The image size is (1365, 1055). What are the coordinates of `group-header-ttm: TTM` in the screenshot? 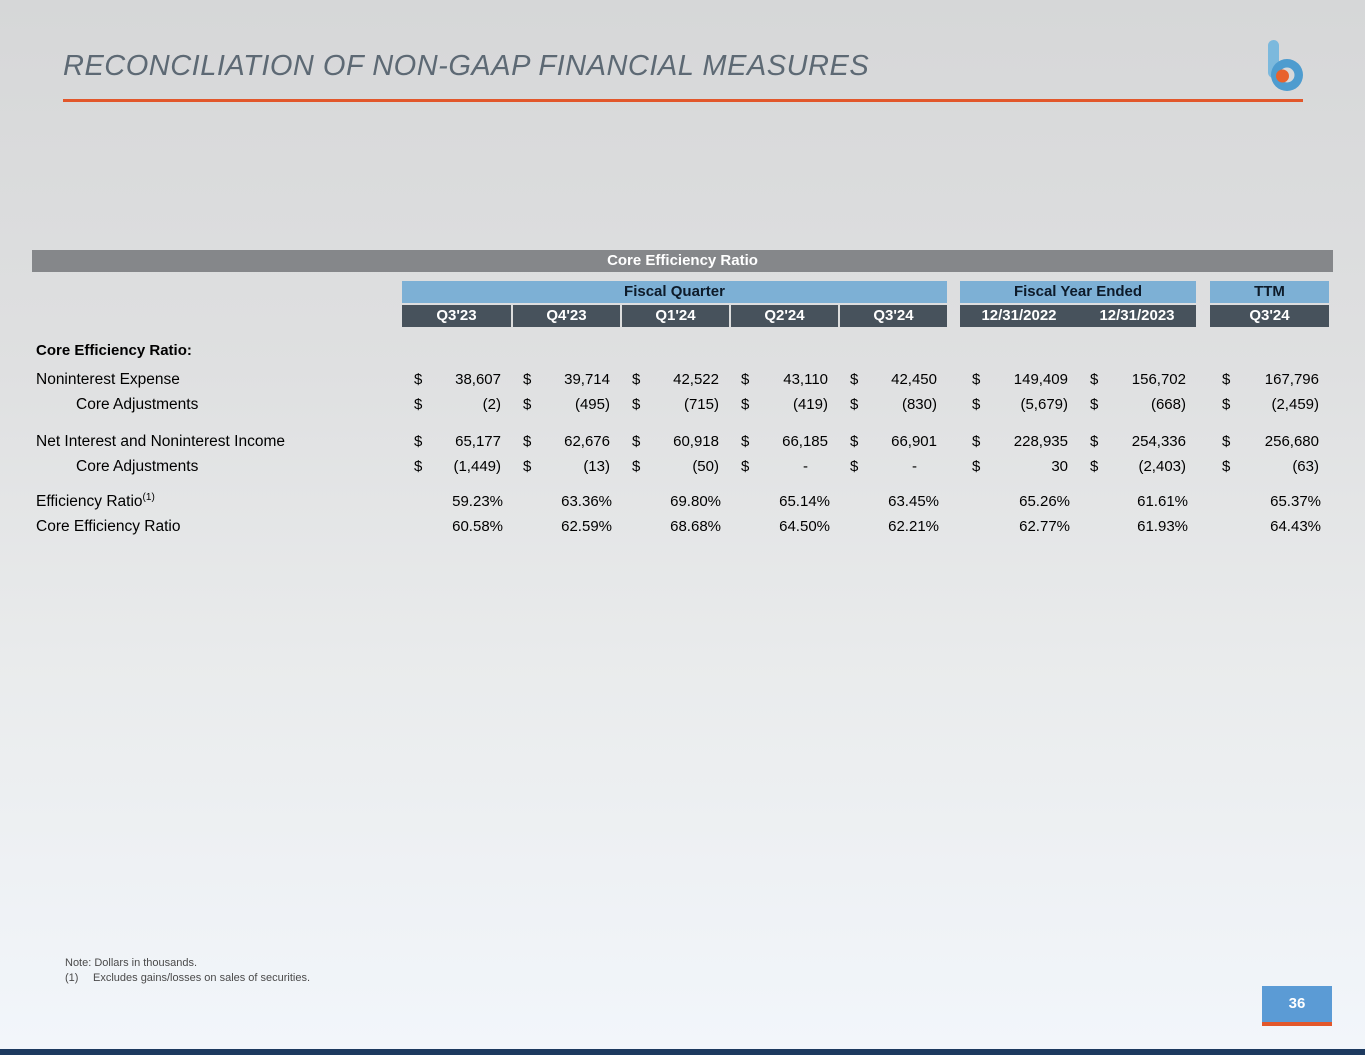 It's located at (1269, 292).